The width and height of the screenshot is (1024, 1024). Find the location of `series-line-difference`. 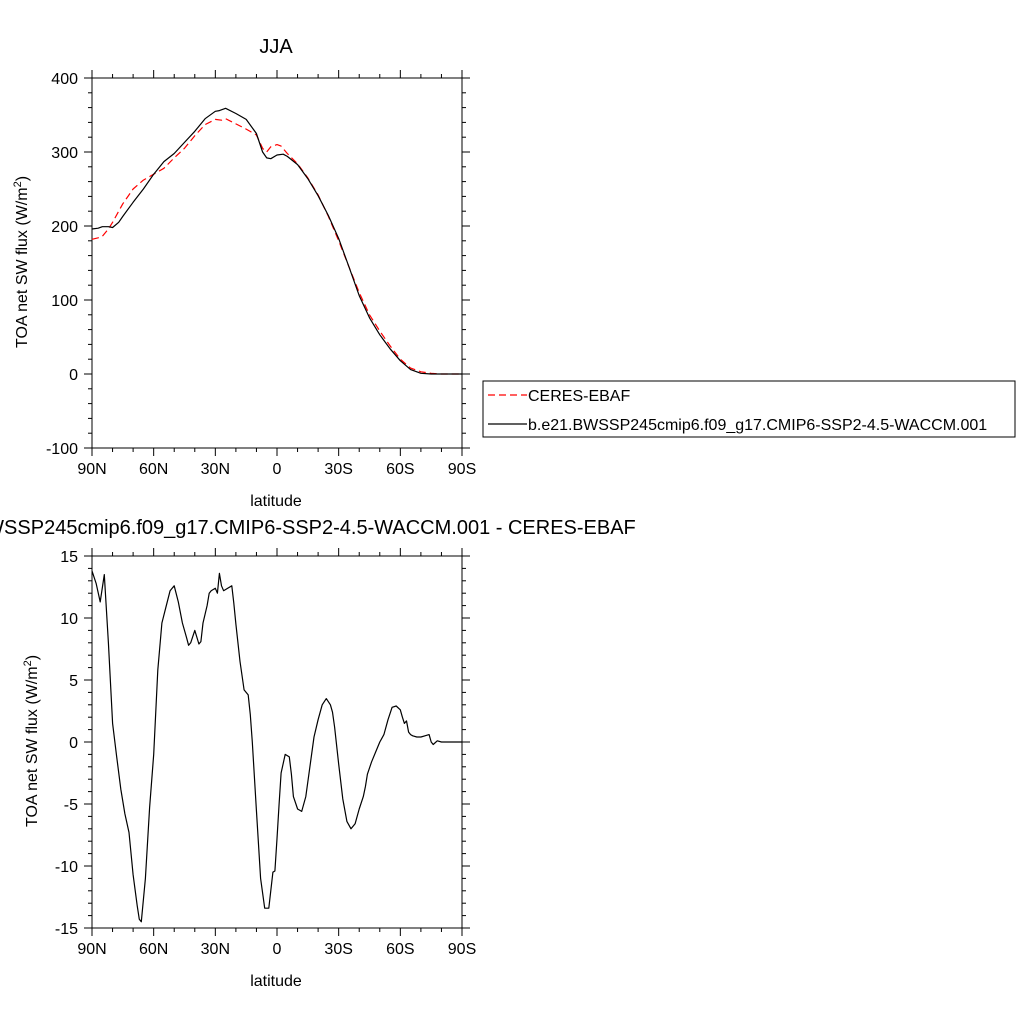

series-line-difference is located at coordinates (276, 746).